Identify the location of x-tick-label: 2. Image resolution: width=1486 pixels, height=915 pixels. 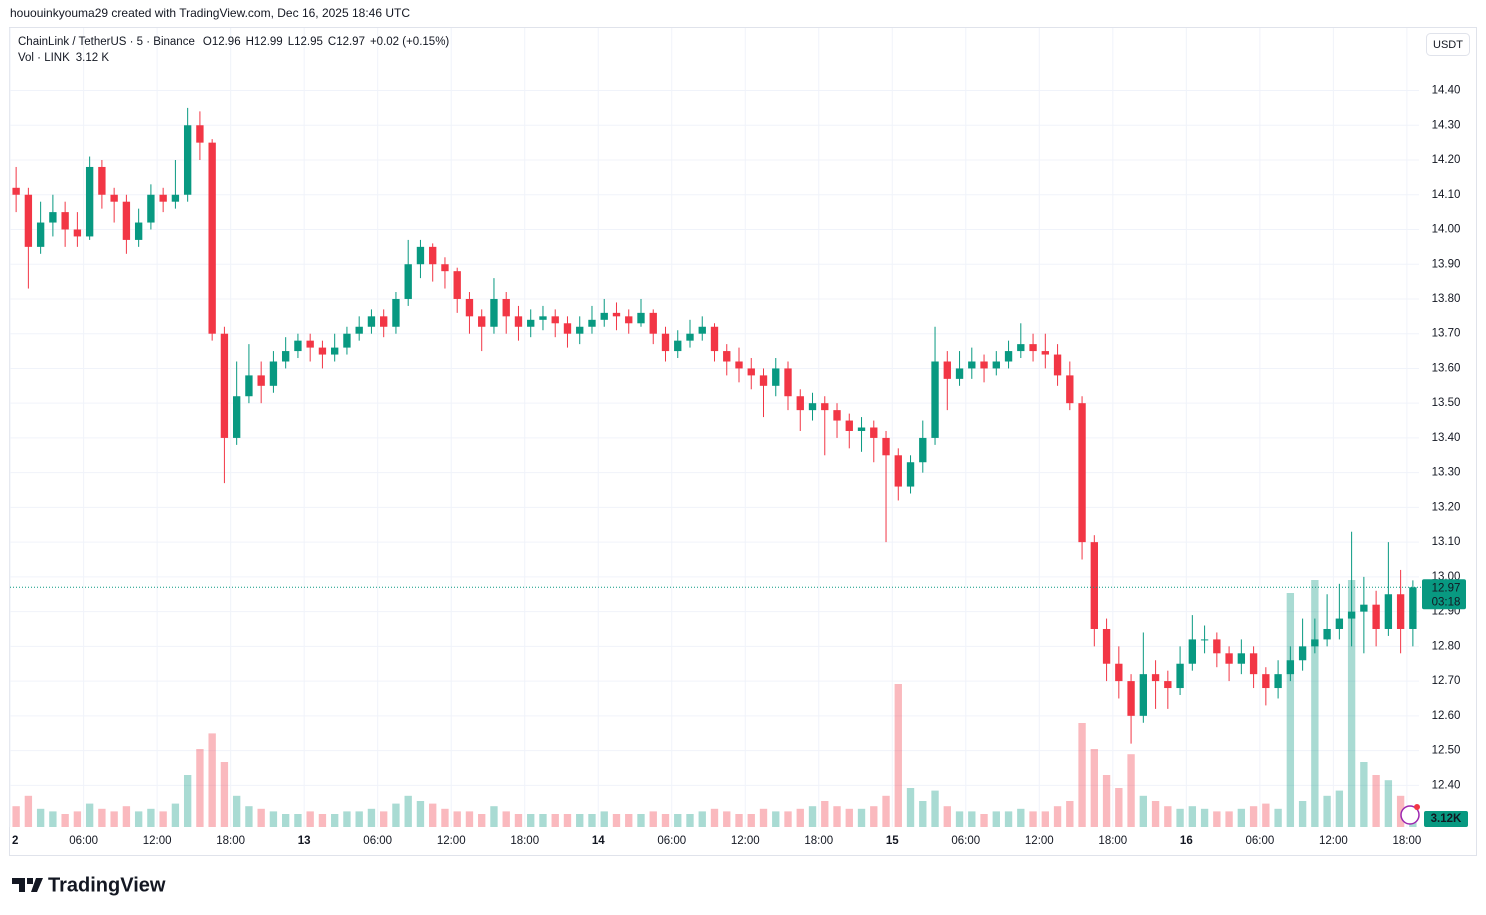
(15, 841).